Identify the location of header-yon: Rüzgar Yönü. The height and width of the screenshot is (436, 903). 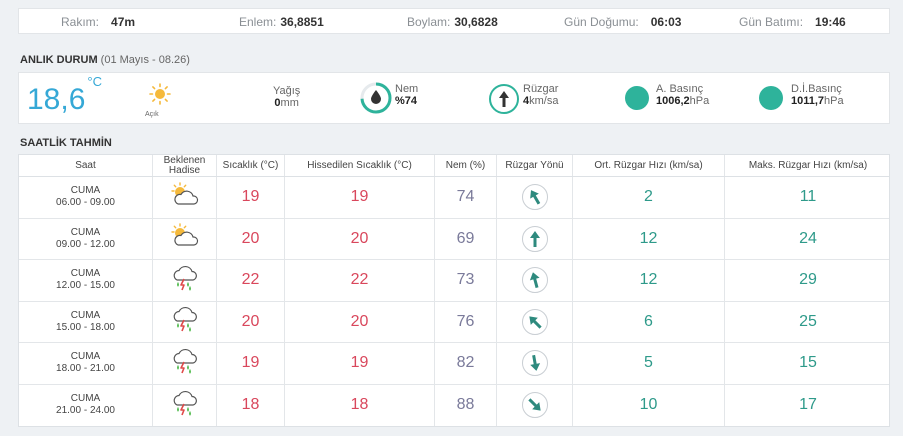
(535, 165).